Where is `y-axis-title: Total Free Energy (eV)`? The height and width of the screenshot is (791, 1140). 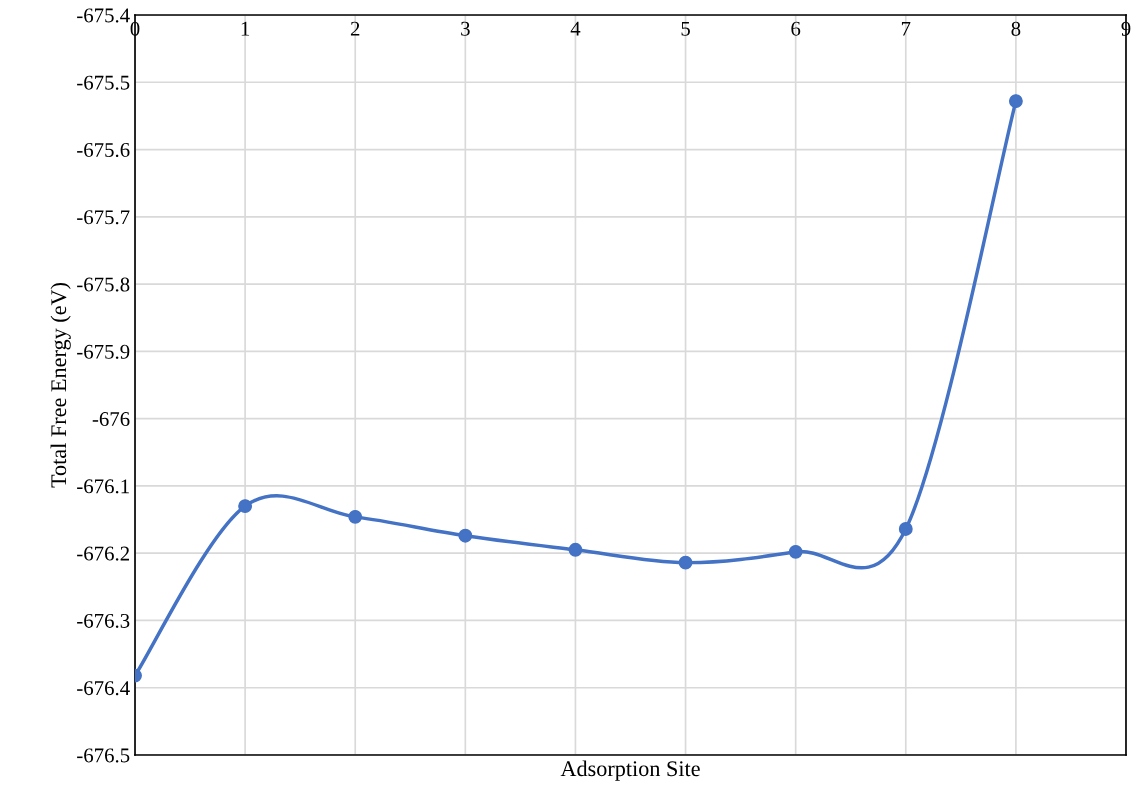 y-axis-title: Total Free Energy (eV) is located at coordinates (60, 385).